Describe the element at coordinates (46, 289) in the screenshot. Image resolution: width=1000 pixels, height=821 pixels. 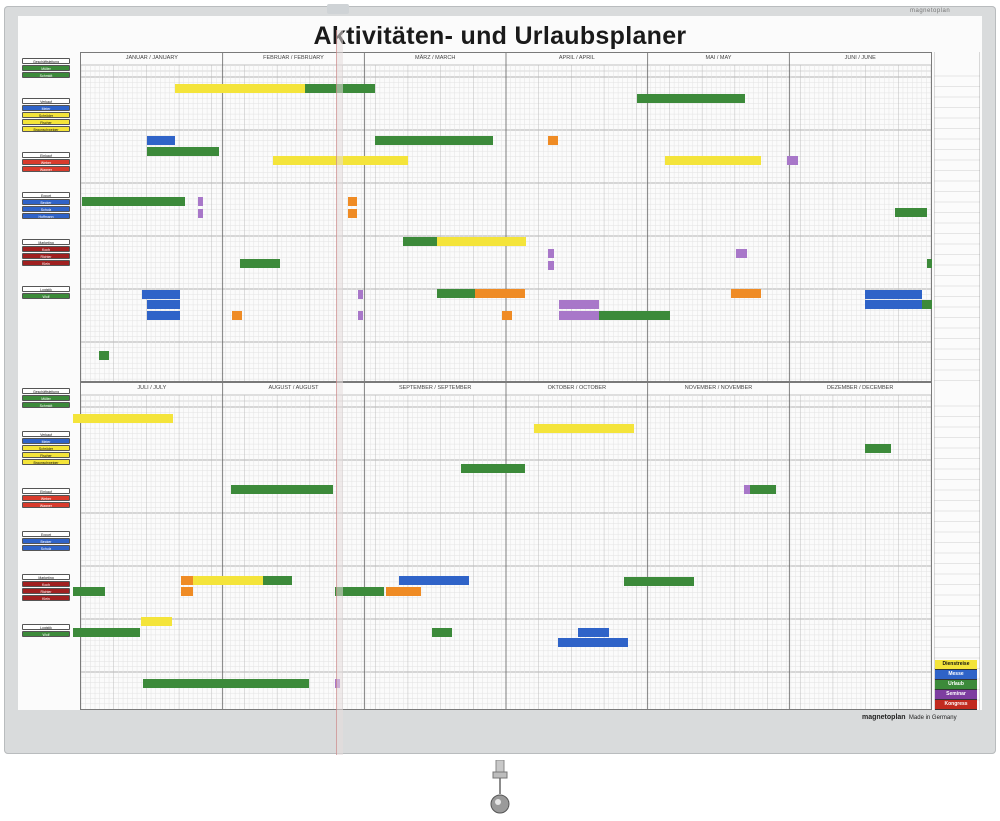
I see `top-row-label-19: Logistik` at that location.